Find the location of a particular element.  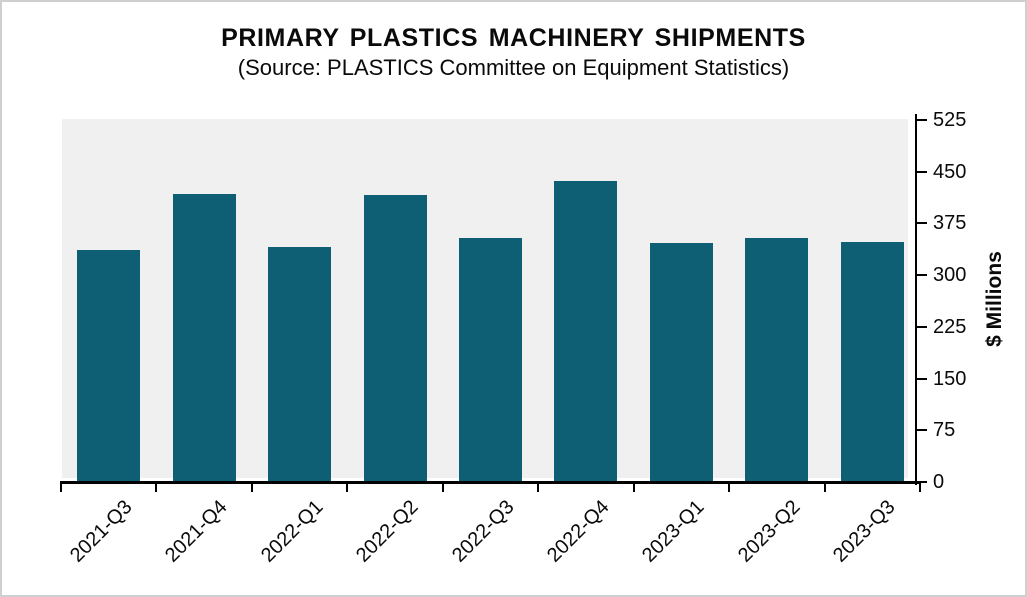

bar-2023-Q1 is located at coordinates (681, 362).